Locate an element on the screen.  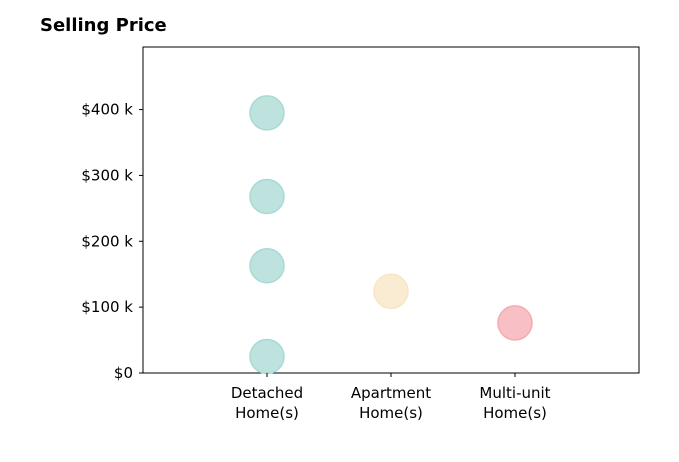
y-tick-label: $0 is located at coordinates (123, 373).